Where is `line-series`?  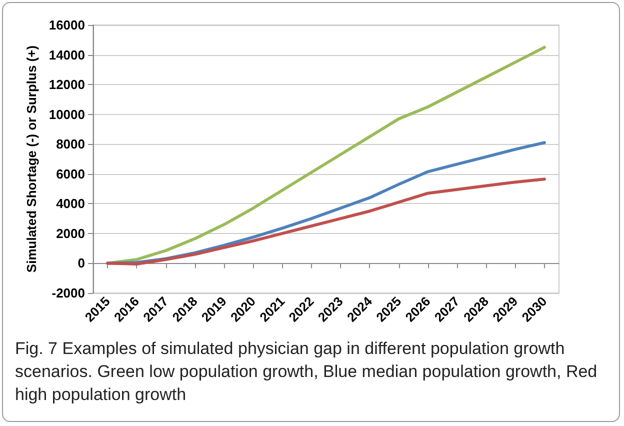 line-series is located at coordinates (326, 222).